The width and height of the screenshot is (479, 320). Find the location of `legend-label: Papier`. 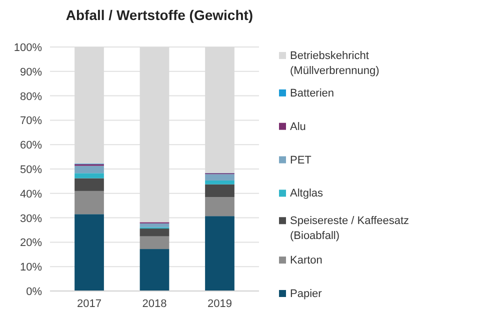

legend-label: Papier is located at coordinates (306, 294).